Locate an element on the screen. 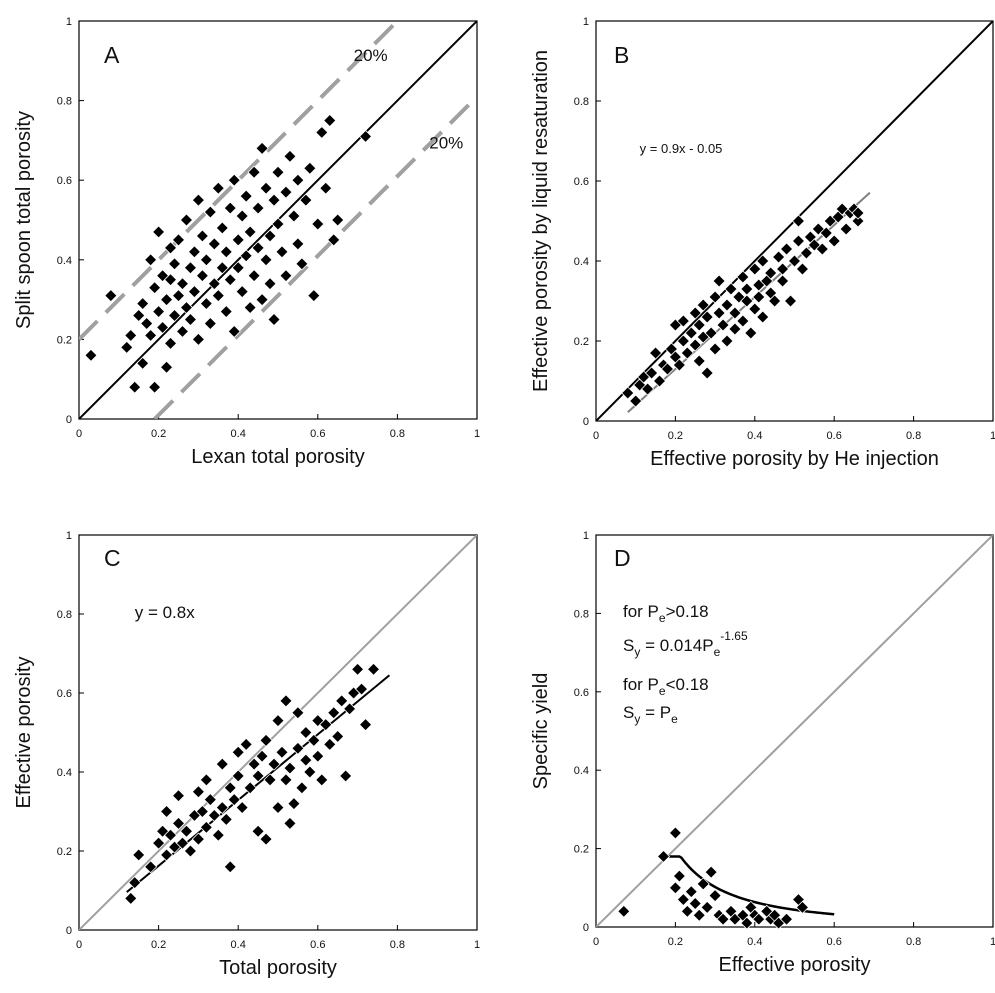 The image size is (995, 993). panel-letter: C is located at coordinates (112, 558).